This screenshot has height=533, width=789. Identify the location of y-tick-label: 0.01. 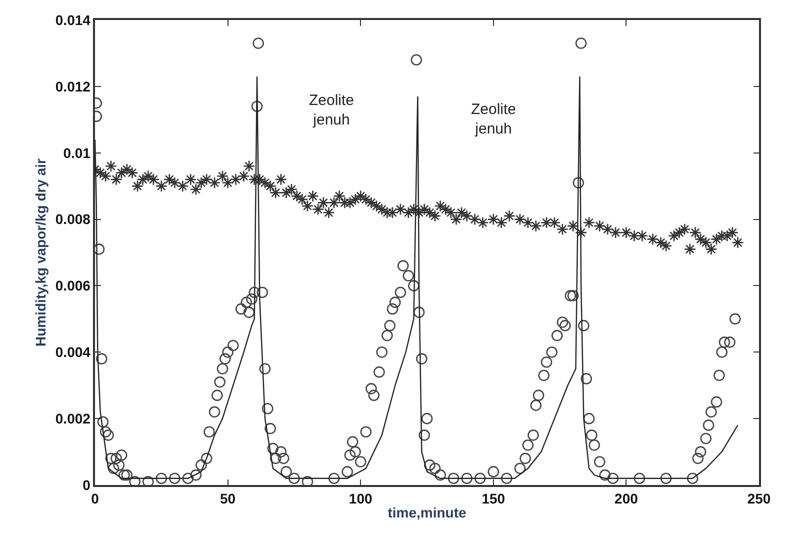
(77, 152).